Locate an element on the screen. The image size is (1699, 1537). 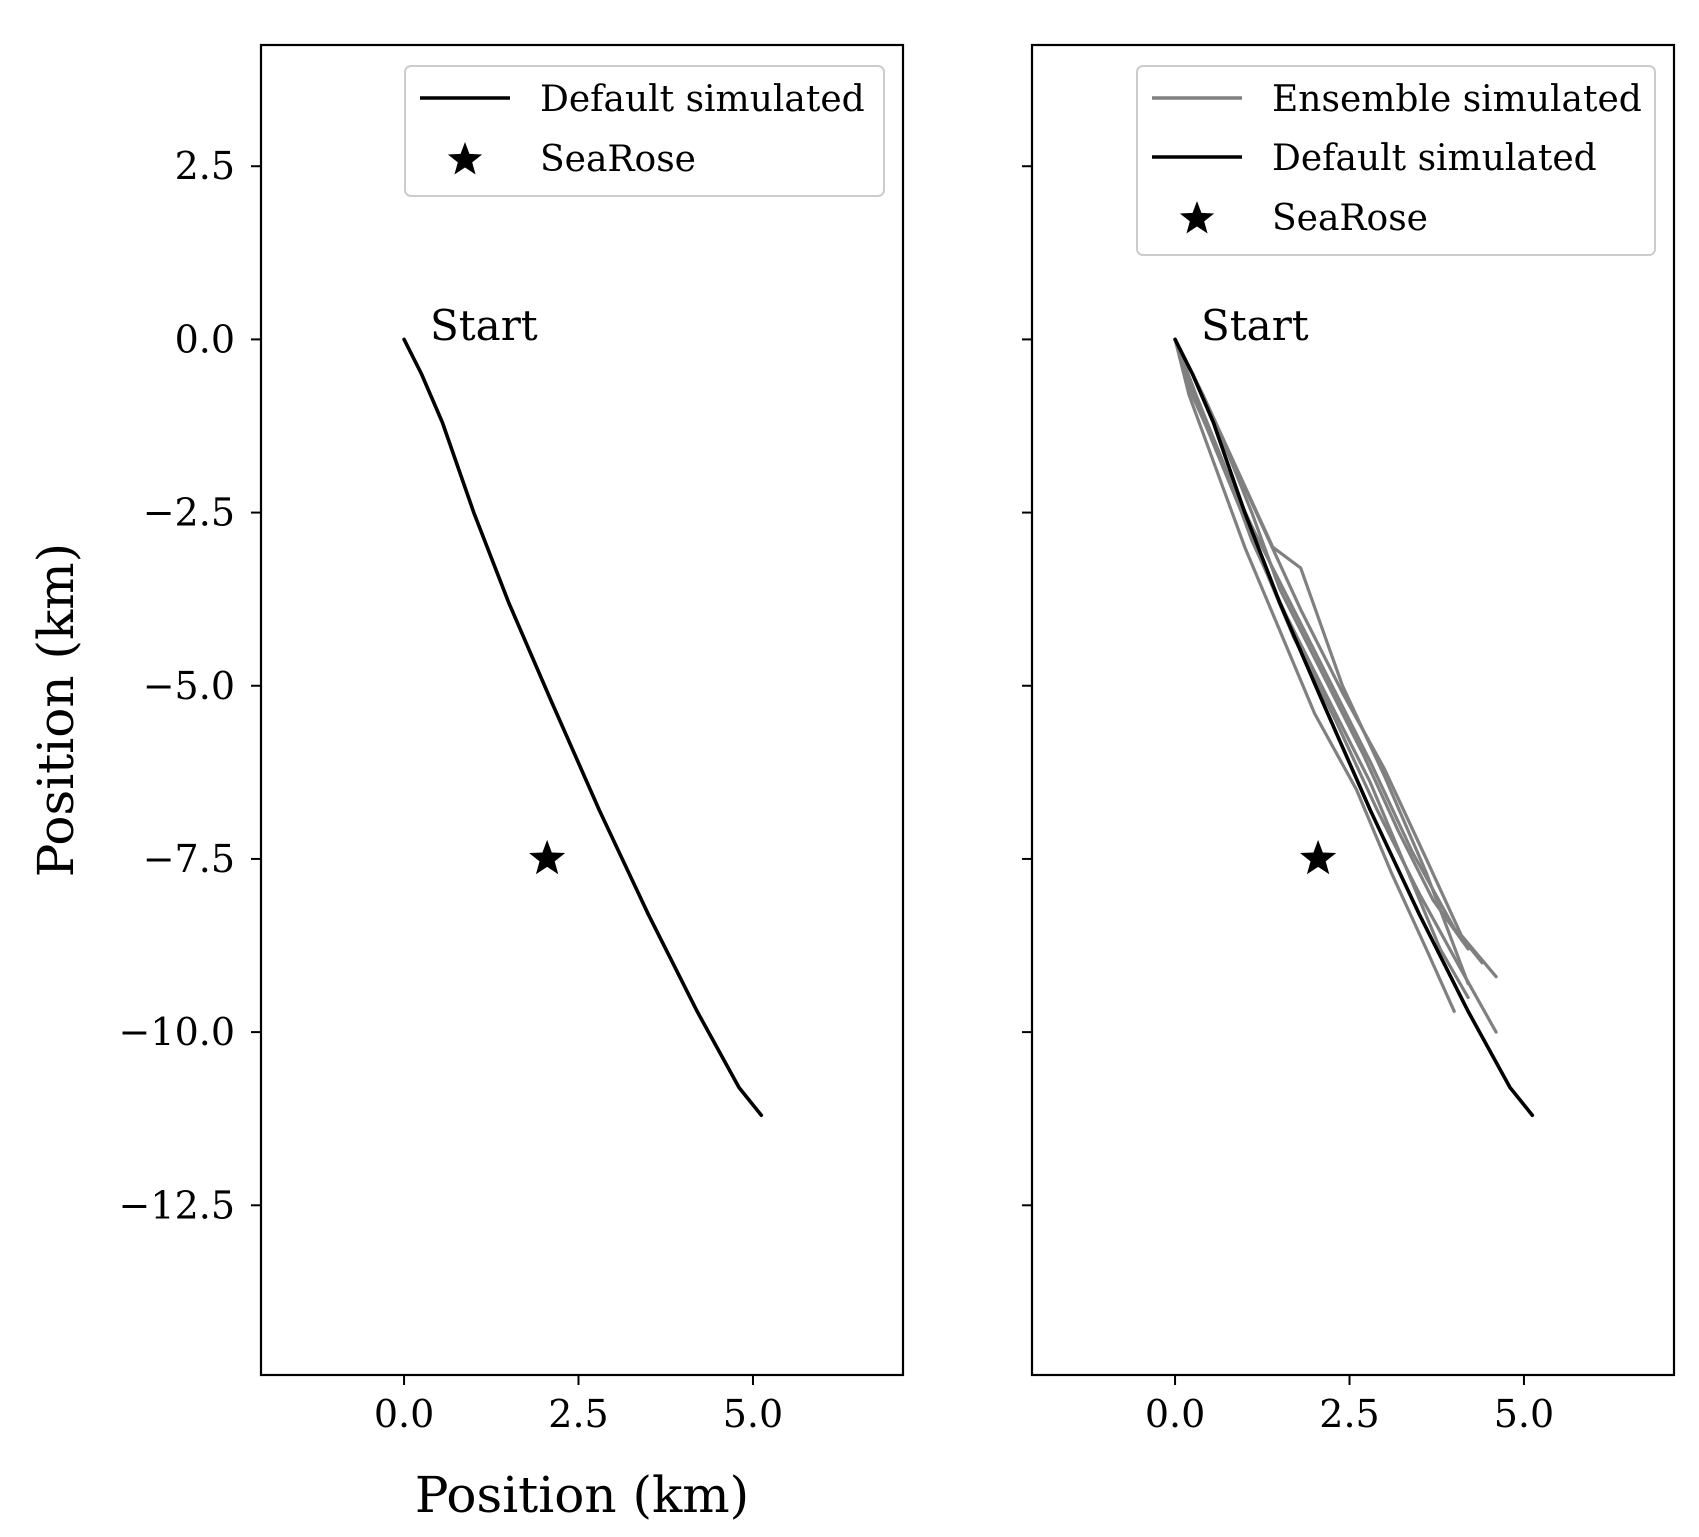
left-legend-box is located at coordinates (644, 131).